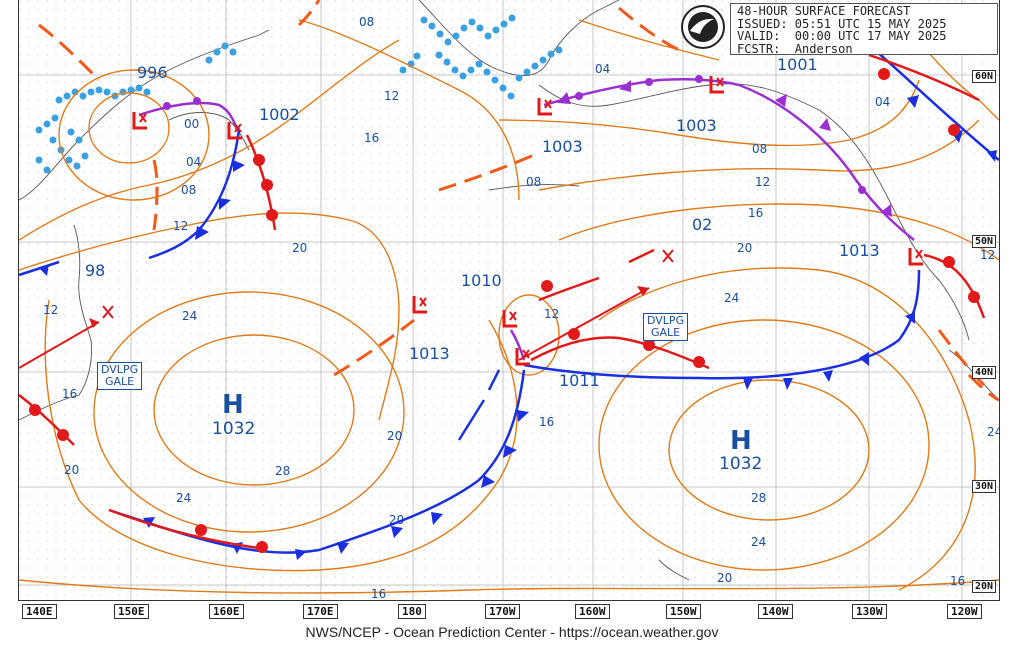 Image resolution: width=1024 pixels, height=652 pixels. I want to click on svg-text: 00, so click(191, 124).